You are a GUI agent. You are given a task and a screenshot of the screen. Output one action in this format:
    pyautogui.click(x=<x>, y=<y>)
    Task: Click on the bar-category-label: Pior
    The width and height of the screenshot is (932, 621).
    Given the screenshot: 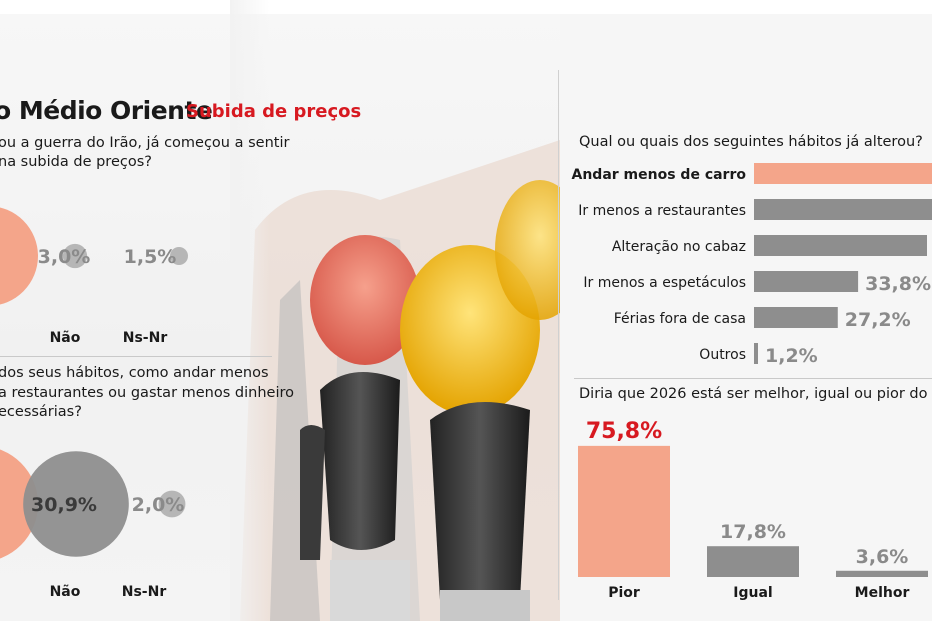 What is the action you would take?
    pyautogui.click(x=624, y=593)
    